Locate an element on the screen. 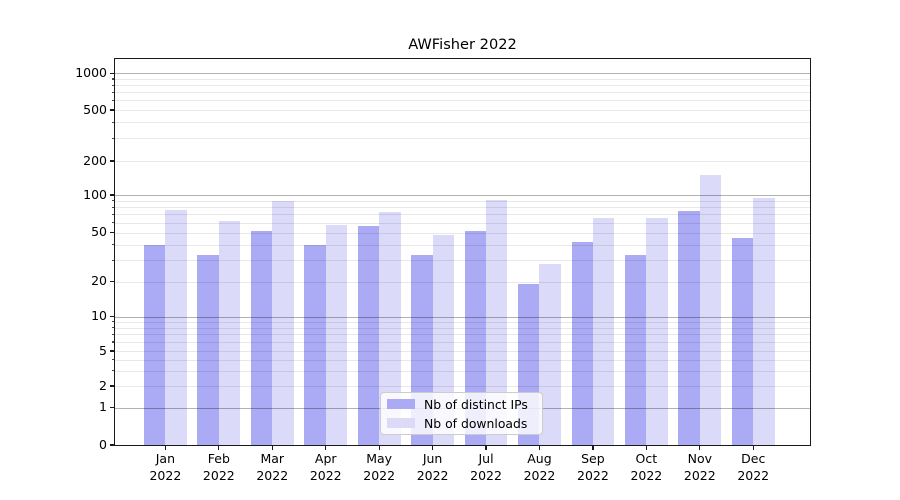  y-axis-tick-label-50: 50 is located at coordinates (99, 232).